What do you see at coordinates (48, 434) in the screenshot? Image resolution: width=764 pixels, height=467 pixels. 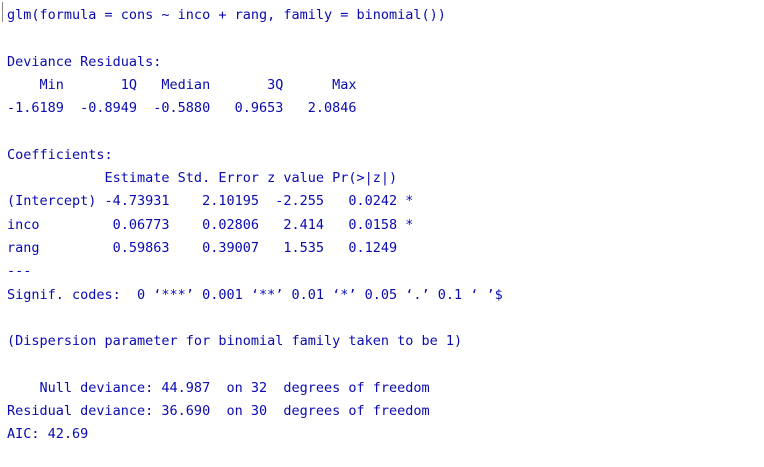 I see `aic-line: AIC: 42.69` at bounding box center [48, 434].